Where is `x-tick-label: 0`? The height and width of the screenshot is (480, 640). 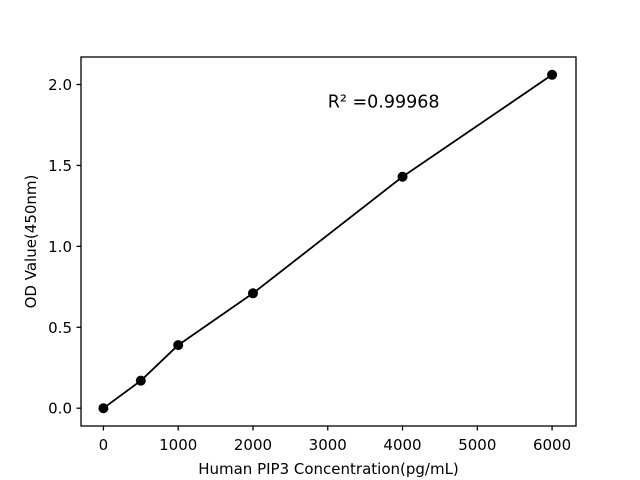 x-tick-label: 0 is located at coordinates (104, 445).